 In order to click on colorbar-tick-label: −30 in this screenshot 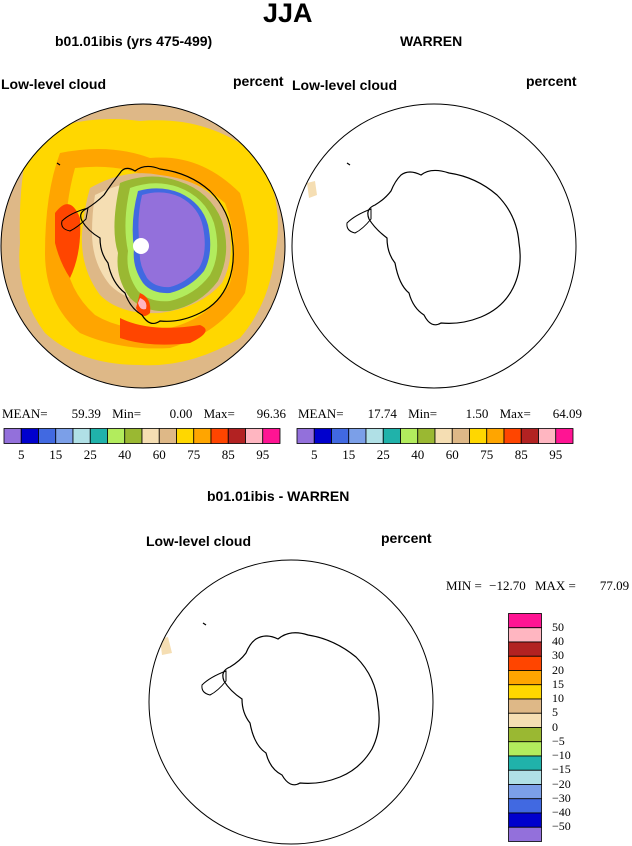, I will do `click(561, 797)`.